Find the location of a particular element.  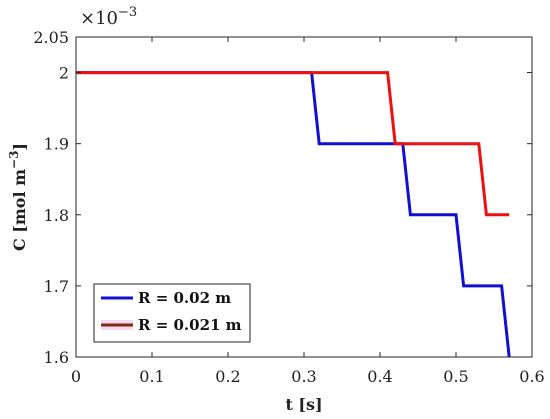

x-tick-label: 0 is located at coordinates (76, 376).